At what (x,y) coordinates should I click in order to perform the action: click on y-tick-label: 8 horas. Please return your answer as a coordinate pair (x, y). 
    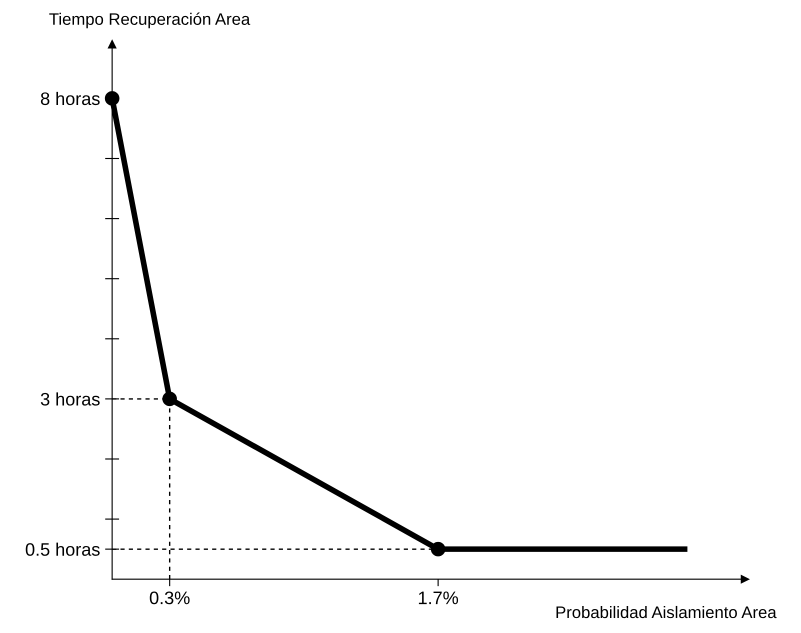
    Looking at the image, I should click on (70, 99).